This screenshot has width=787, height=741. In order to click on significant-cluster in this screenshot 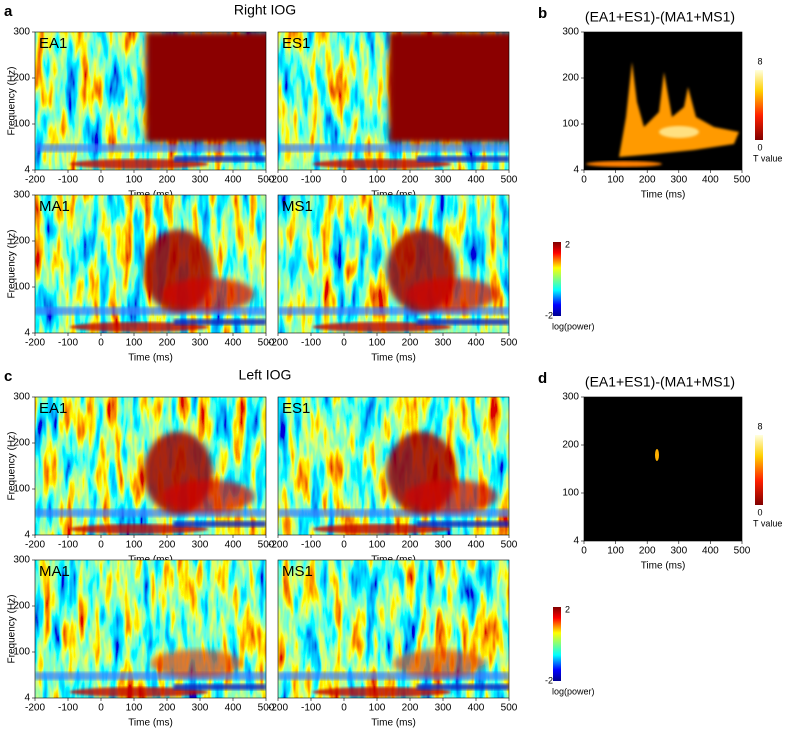, I will do `click(624, 164)`.